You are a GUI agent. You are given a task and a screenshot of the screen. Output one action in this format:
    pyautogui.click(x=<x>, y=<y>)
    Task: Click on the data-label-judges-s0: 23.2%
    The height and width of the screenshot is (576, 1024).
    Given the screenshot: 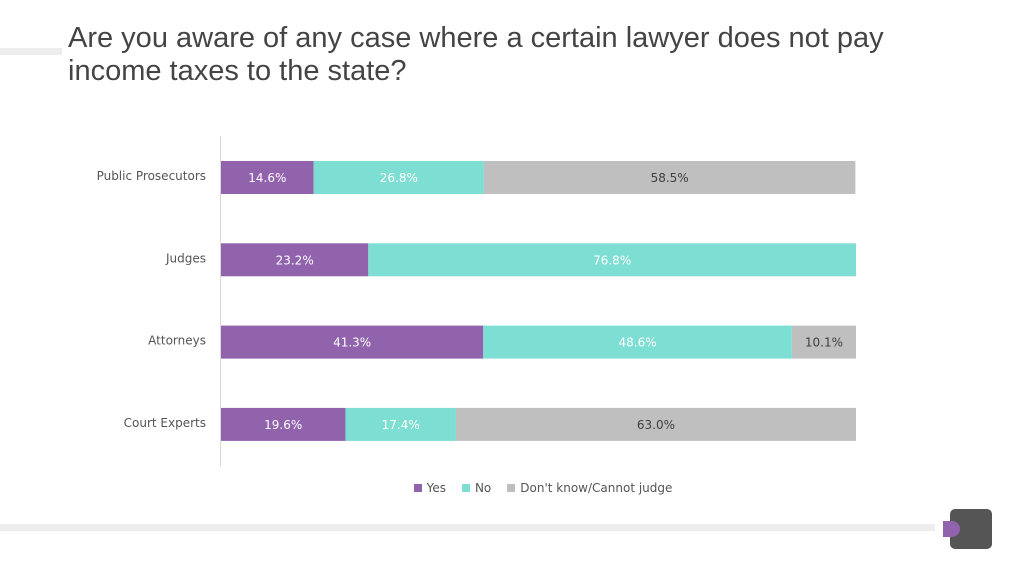 What is the action you would take?
    pyautogui.click(x=295, y=260)
    